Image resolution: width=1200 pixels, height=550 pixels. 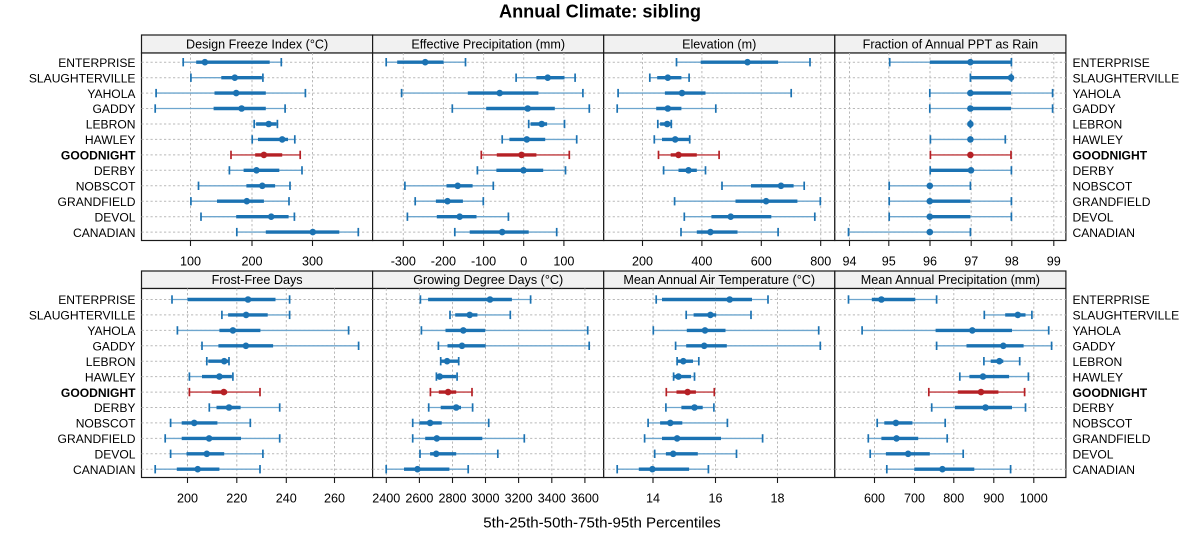 I want to click on svg-text: 3600, so click(x=585, y=498).